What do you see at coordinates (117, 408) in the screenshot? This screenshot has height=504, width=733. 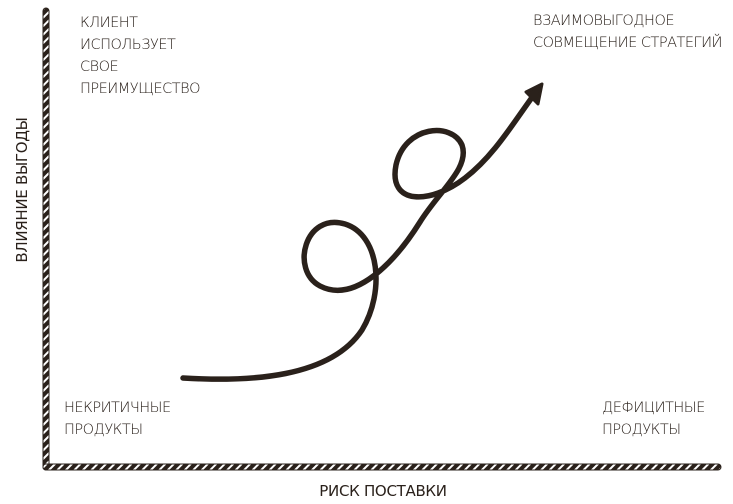 I see `quadrant-text-line: НЕКРИТИЧНЫЕ` at bounding box center [117, 408].